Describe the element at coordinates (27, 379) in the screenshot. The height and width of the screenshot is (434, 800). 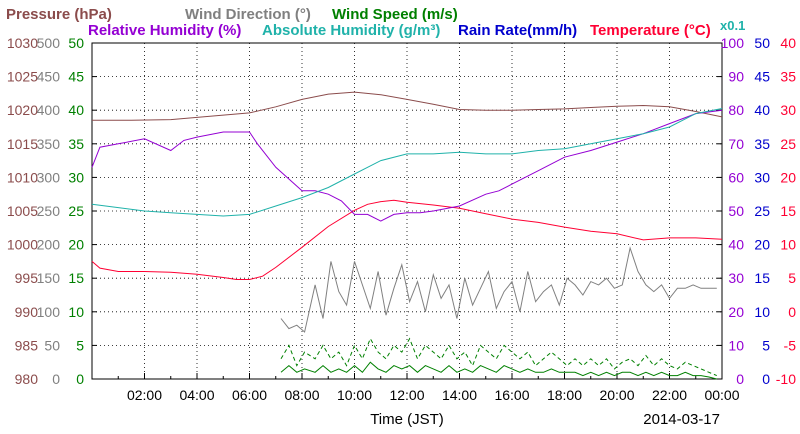
I see `y-tick-pressure: 980` at that location.